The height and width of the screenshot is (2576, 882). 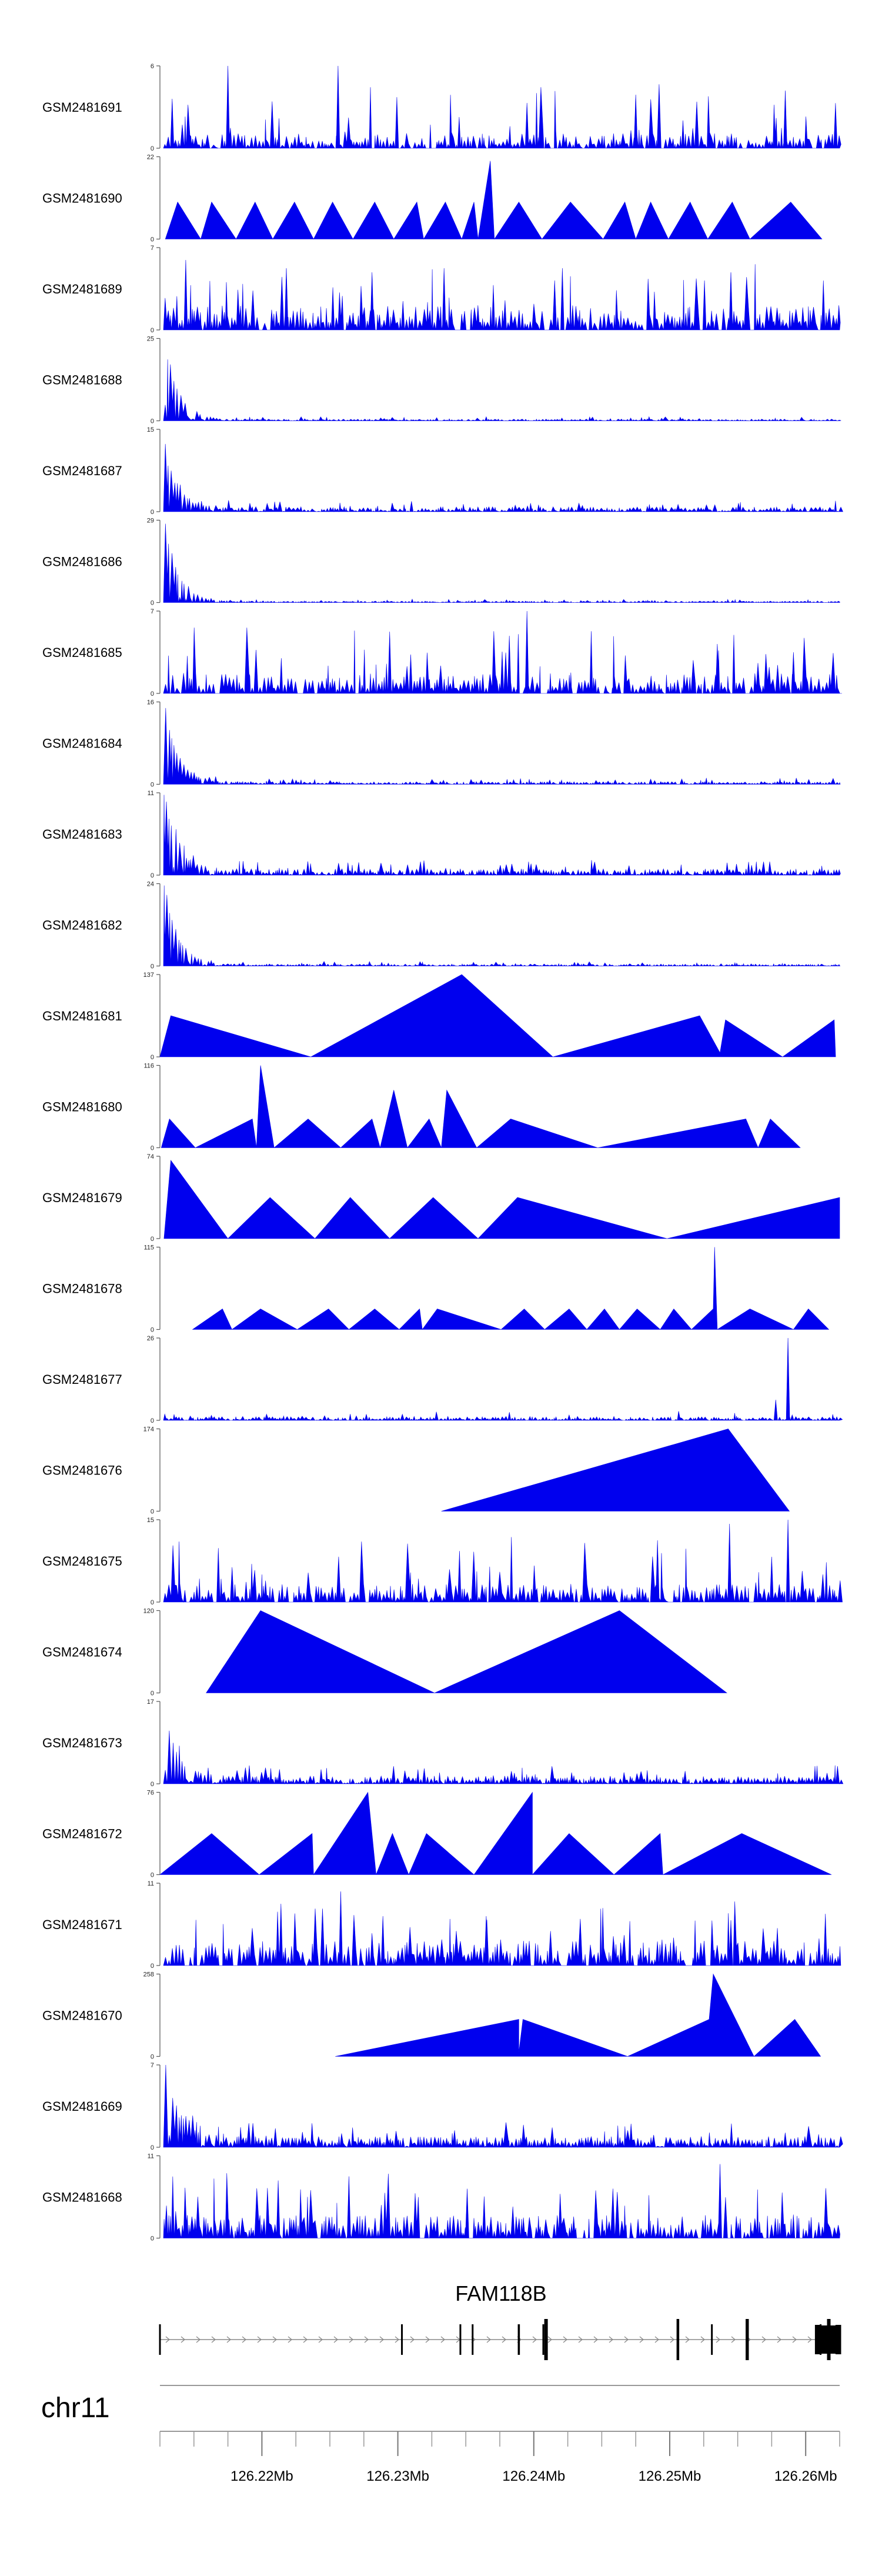 I want to click on y-max-label: 74, so click(x=150, y=1156).